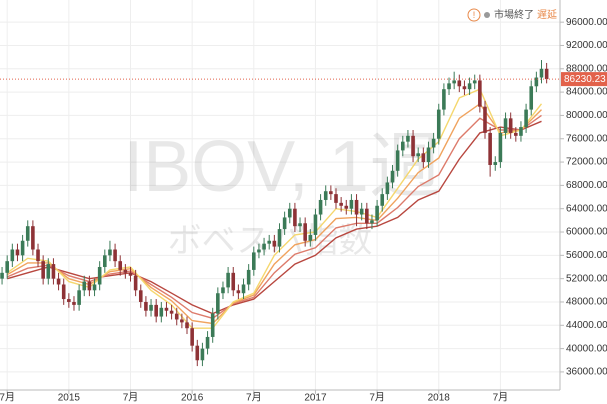 The height and width of the screenshot is (404, 607). I want to click on y-tick-label: 68000.00, so click(586, 185).